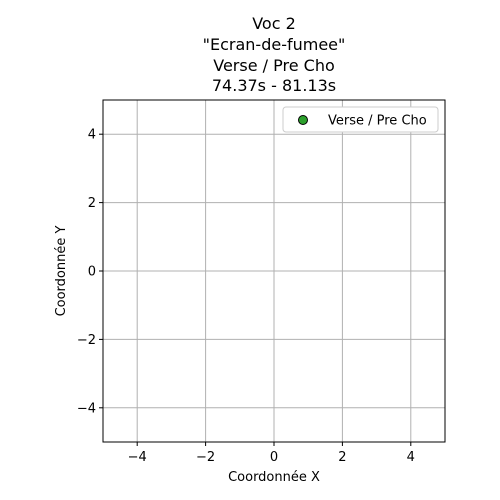 The width and height of the screenshot is (500, 500). I want to click on x-tick-label: 4, so click(411, 457).